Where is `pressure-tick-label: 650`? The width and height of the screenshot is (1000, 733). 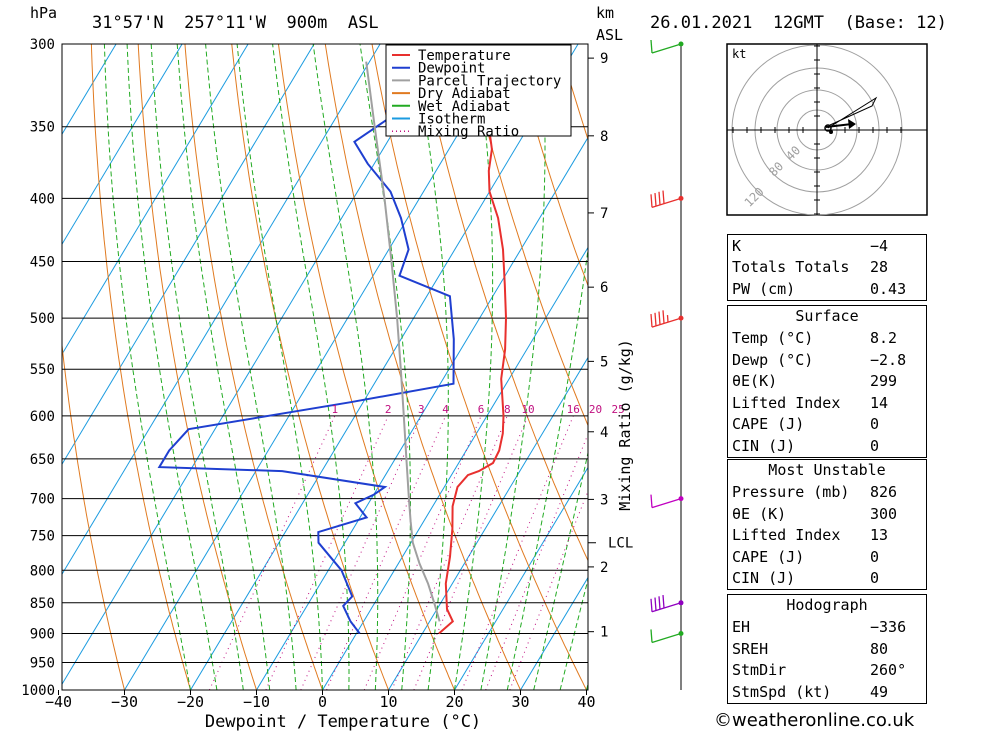 pressure-tick-label: 650 is located at coordinates (42, 460).